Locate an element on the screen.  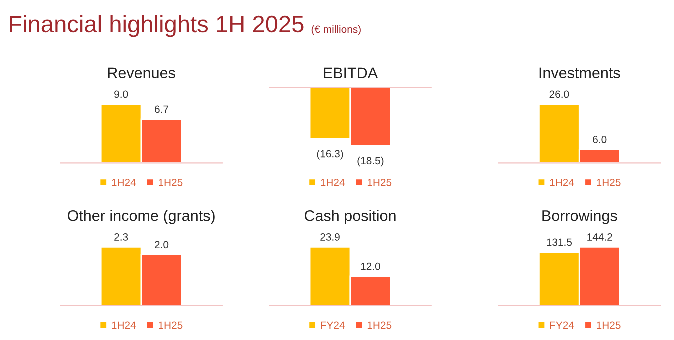
data-label: 6.7 is located at coordinates (161, 110).